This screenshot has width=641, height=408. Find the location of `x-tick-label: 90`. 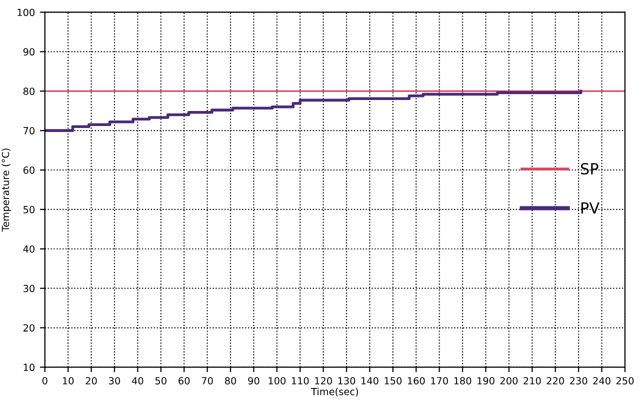

x-tick-label: 90 is located at coordinates (254, 380).